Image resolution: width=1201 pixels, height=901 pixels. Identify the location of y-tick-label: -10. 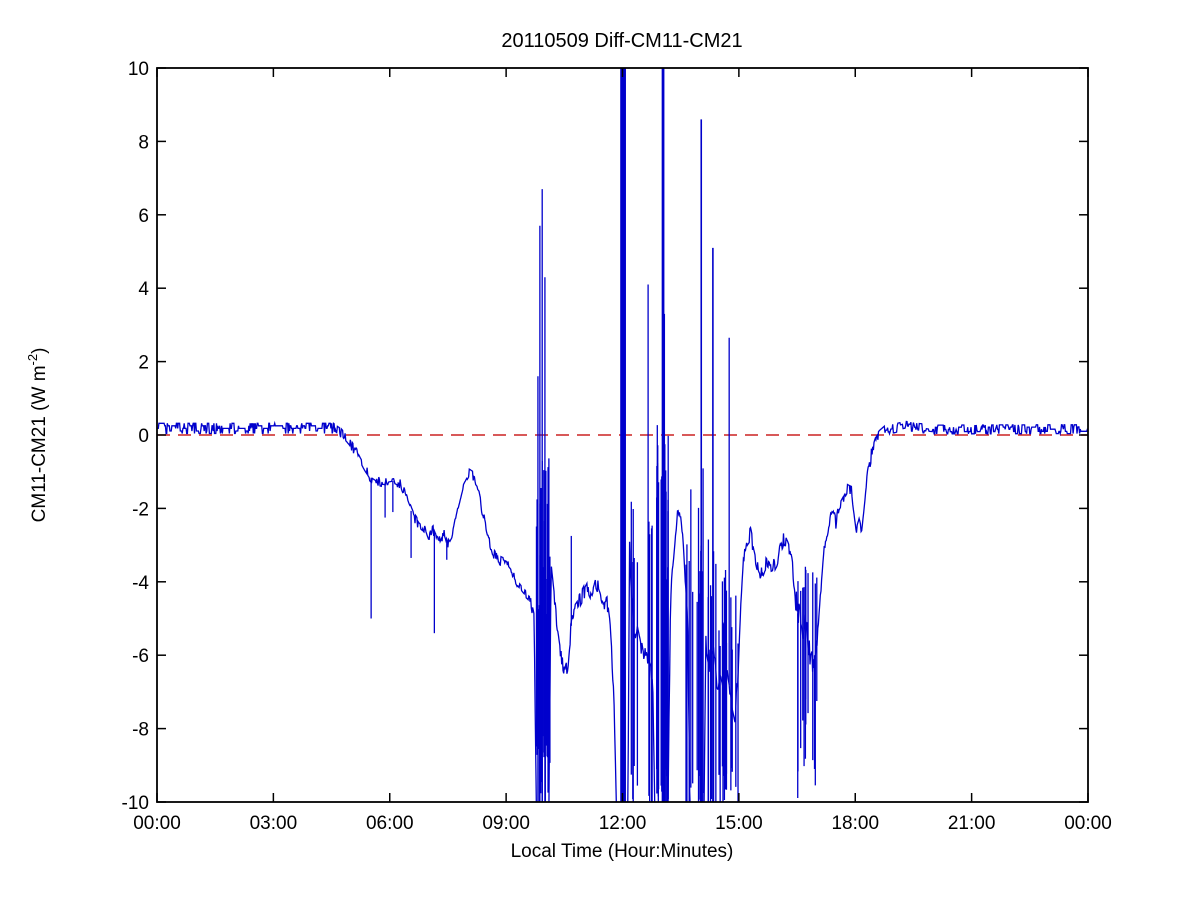
(135, 803).